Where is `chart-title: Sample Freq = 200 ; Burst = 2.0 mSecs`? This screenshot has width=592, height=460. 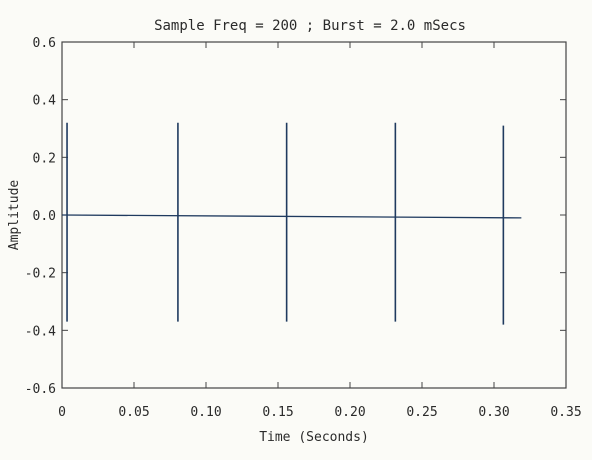 chart-title: Sample Freq = 200 ; Burst = 2.0 mSecs is located at coordinates (310, 26).